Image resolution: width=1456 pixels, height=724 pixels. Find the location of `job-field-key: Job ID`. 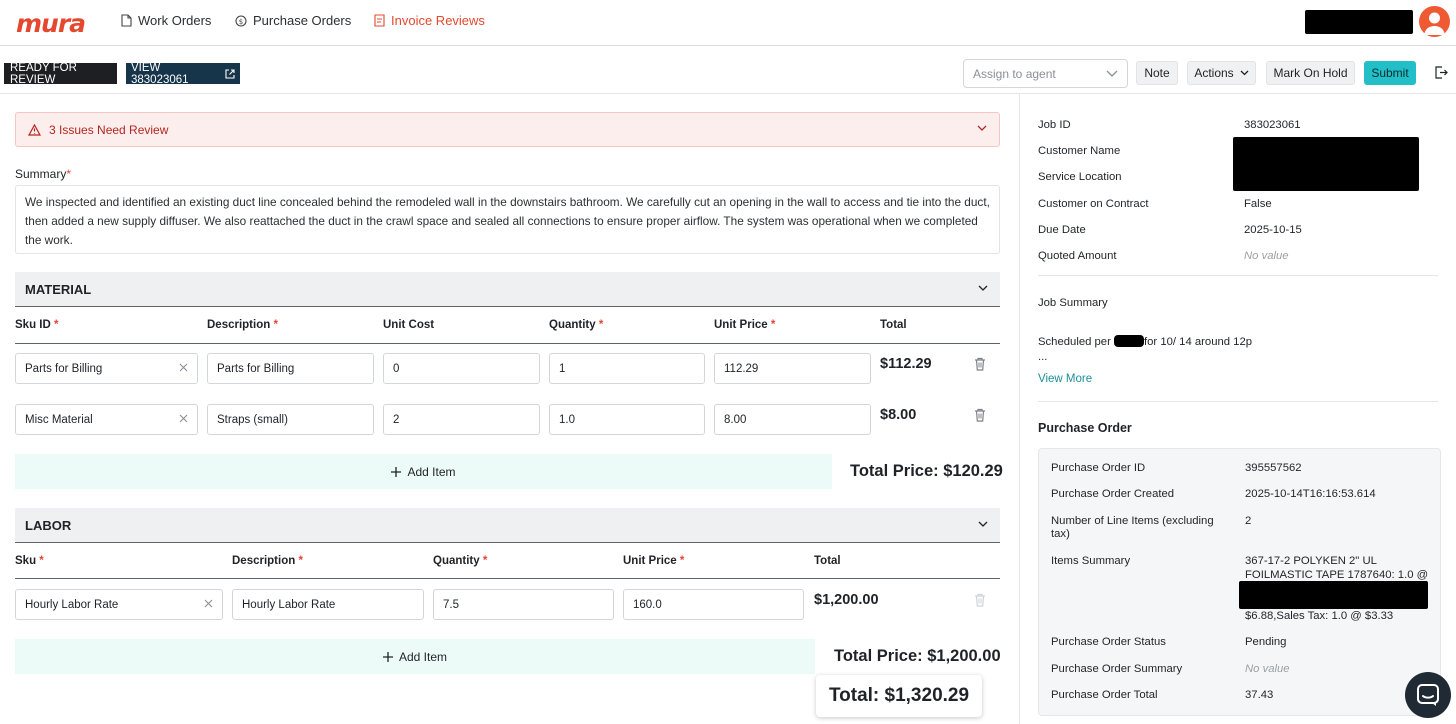

job-field-key: Job ID is located at coordinates (1054, 125).